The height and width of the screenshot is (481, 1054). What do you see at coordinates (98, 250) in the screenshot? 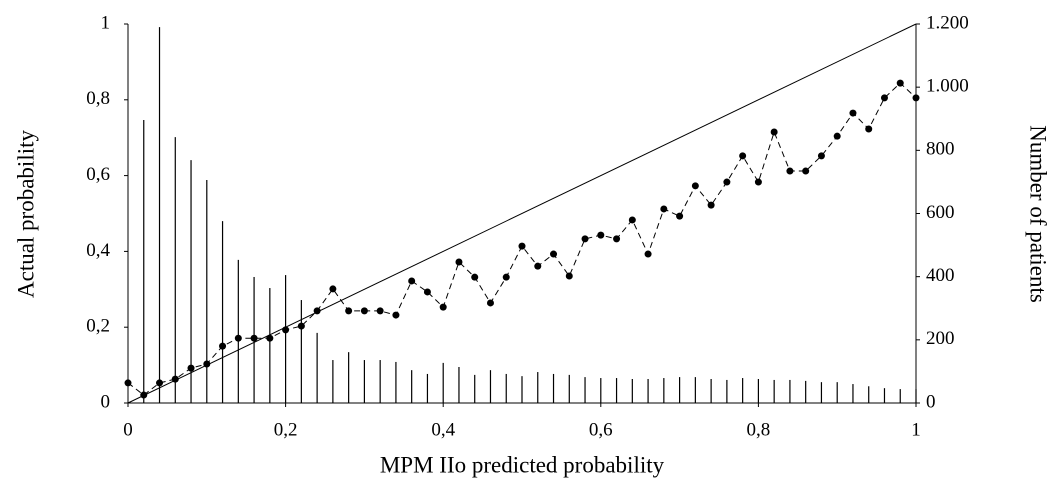
I see `y-tick-label: 0,4` at bounding box center [98, 250].